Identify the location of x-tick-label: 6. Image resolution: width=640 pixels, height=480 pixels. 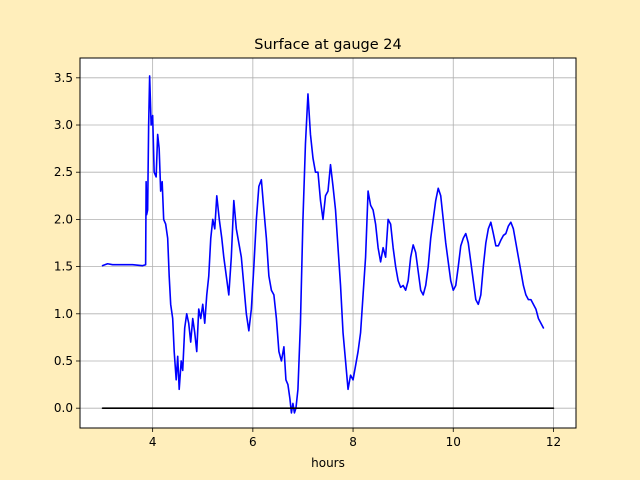
(253, 442).